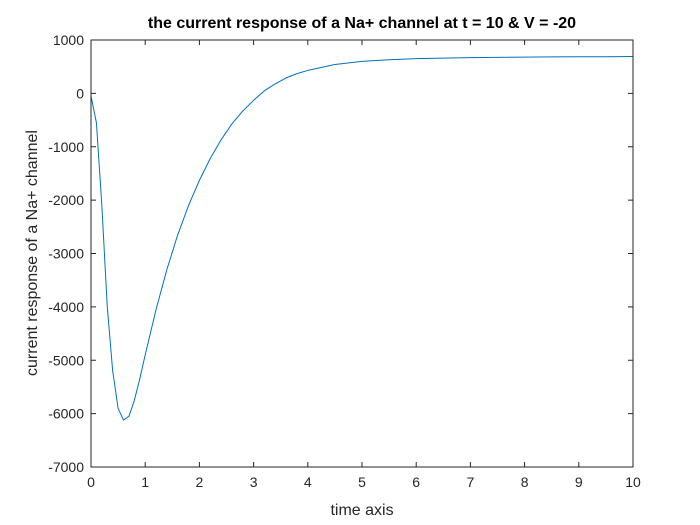 The height and width of the screenshot is (525, 700). I want to click on y-tick-label: -4000, so click(66, 307).